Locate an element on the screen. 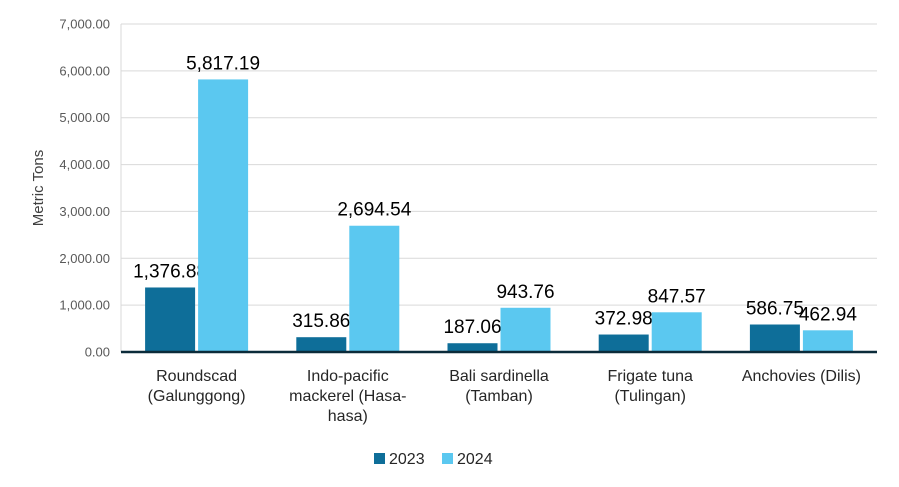 This screenshot has height=487, width=899. x-tick-label: Bali sardinella (Tamban) is located at coordinates (499, 386).